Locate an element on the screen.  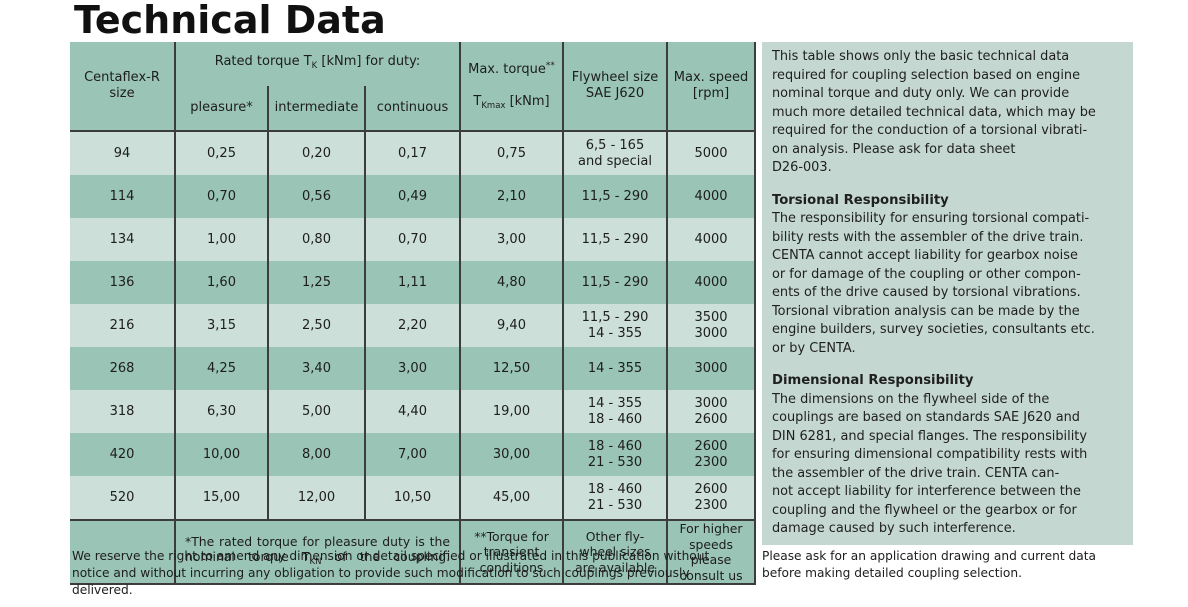
cell-pleasure: 1,60 is located at coordinates (222, 282).